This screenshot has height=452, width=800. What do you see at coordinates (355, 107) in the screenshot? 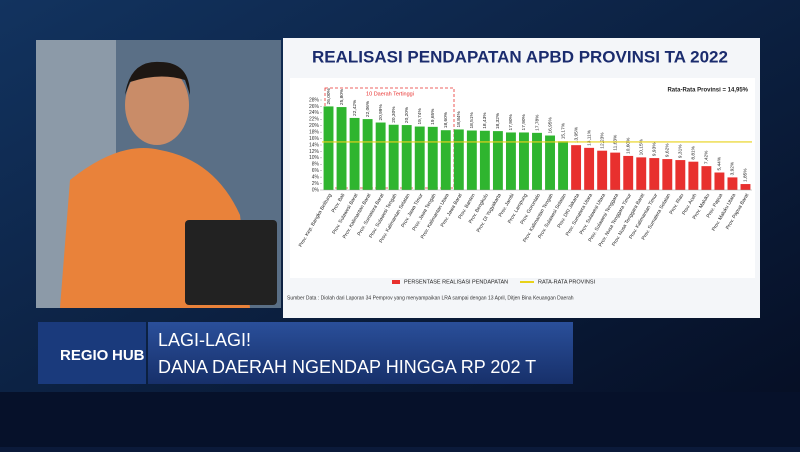
I see `value-label: 22,42%` at bounding box center [355, 107].